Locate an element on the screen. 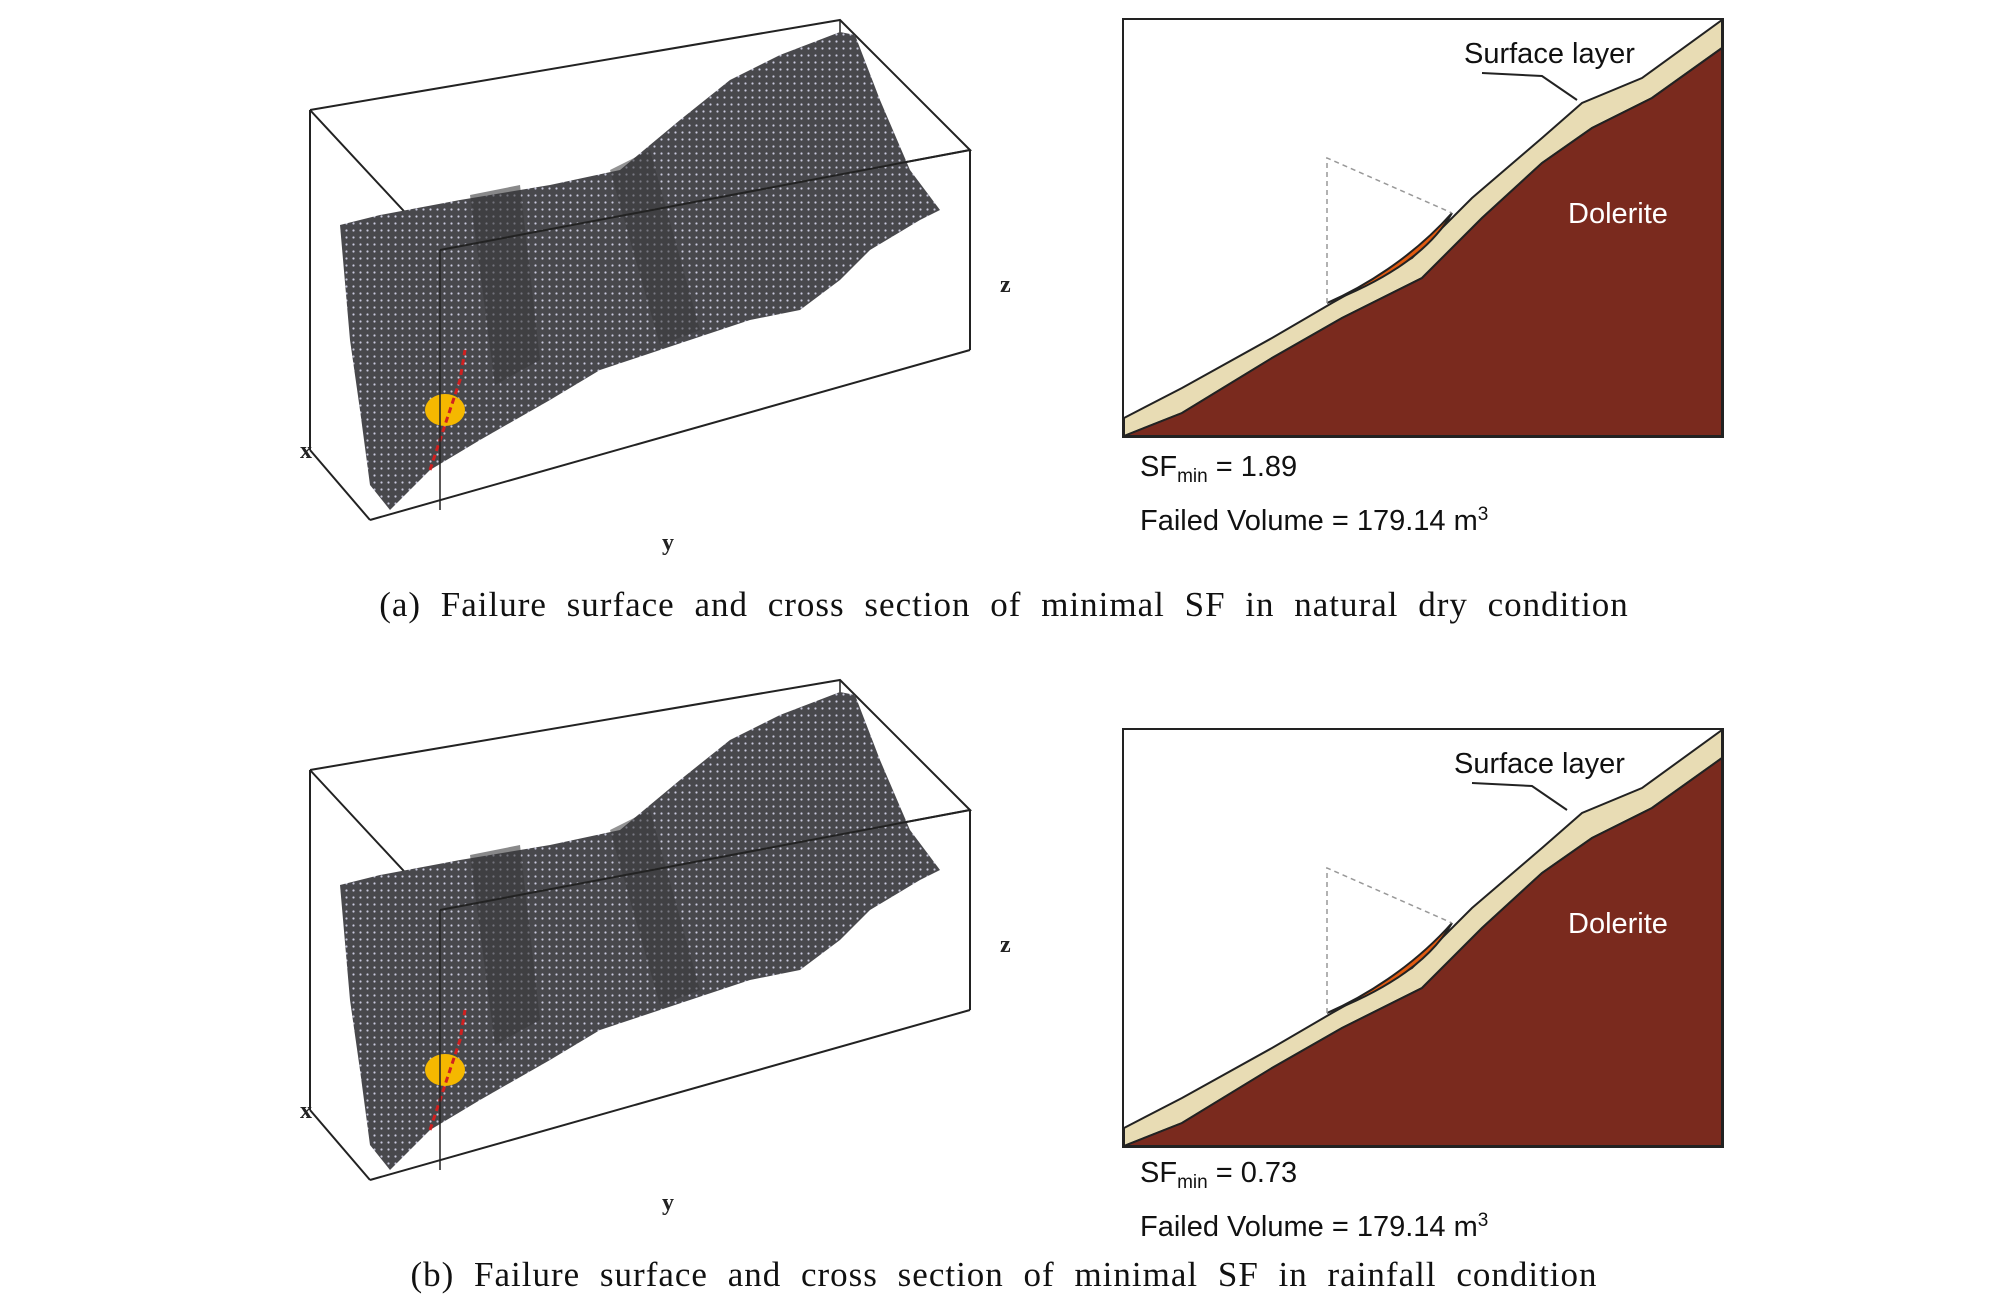  sf-value: = 1.89 is located at coordinates (1256, 467).